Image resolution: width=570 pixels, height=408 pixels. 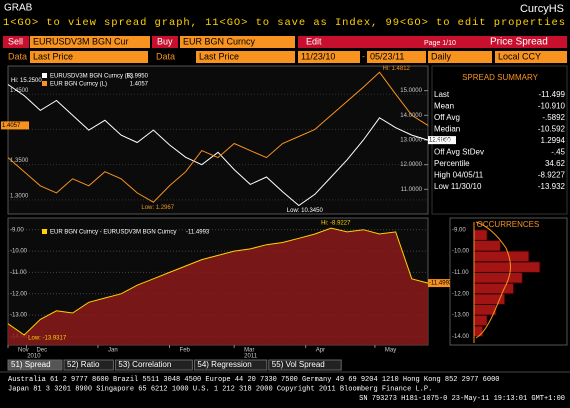 What do you see at coordinates (336, 224) in the screenshot?
I see `hi-annotation: Hi: -8.9227` at bounding box center [336, 224].